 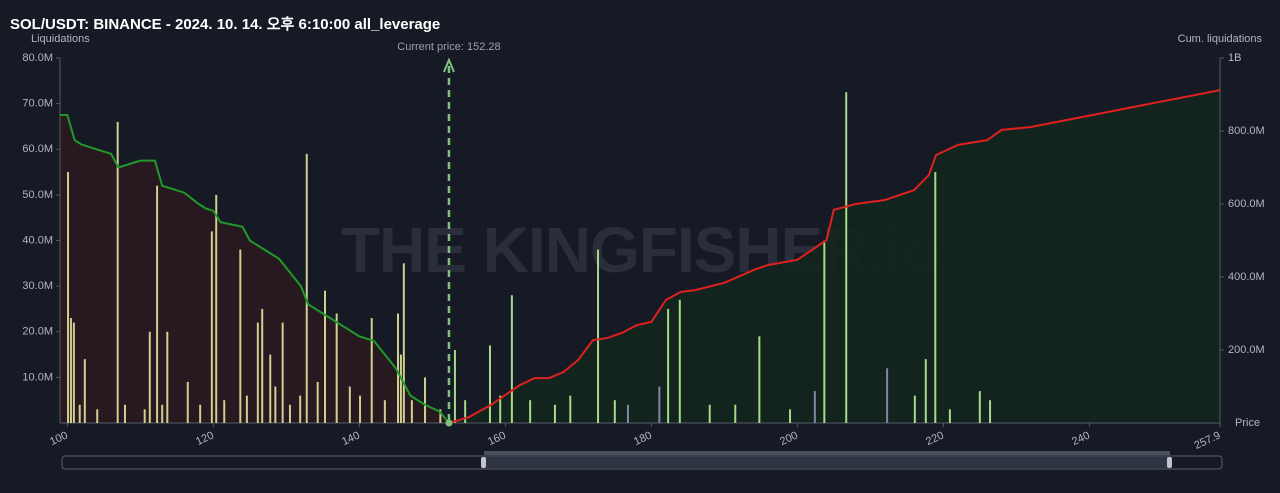 I want to click on x-tick-label: 240, so click(x=1081, y=438).